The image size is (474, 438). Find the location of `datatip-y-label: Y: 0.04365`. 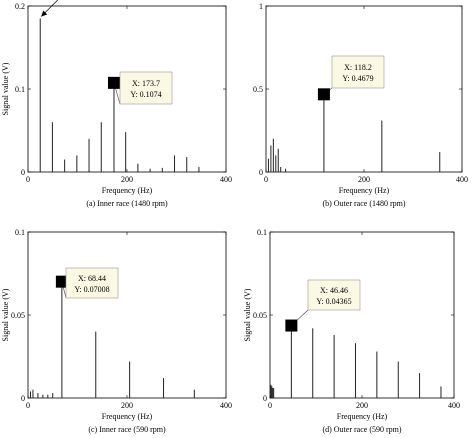

datatip-y-label: Y: 0.04365 is located at coordinates (333, 301).